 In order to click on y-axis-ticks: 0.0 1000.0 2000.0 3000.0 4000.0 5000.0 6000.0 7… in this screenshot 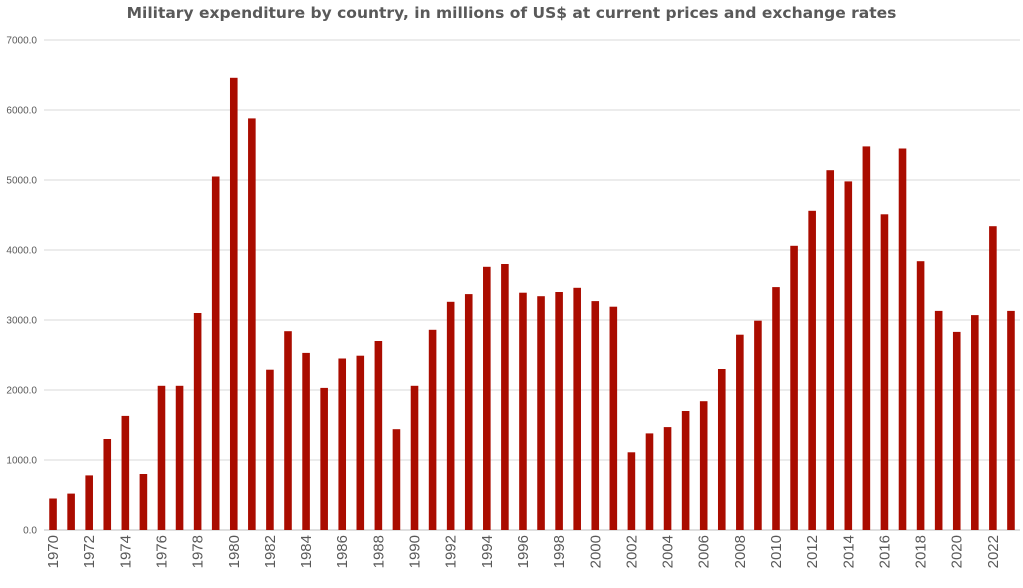, I will do `click(21, 286)`.